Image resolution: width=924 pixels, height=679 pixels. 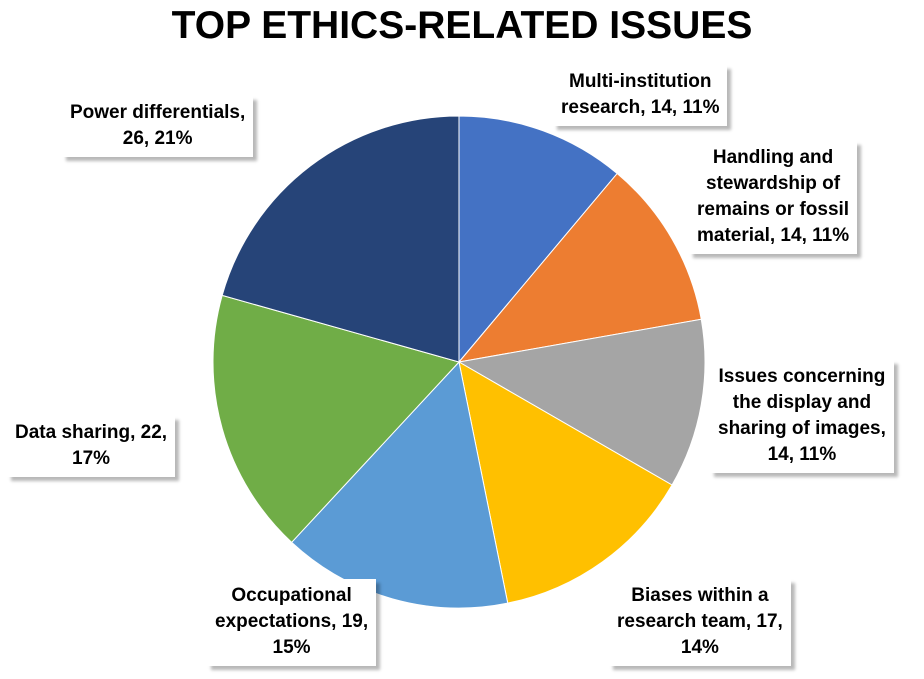 What do you see at coordinates (802, 428) in the screenshot?
I see `data-label-line: sharing of images,` at bounding box center [802, 428].